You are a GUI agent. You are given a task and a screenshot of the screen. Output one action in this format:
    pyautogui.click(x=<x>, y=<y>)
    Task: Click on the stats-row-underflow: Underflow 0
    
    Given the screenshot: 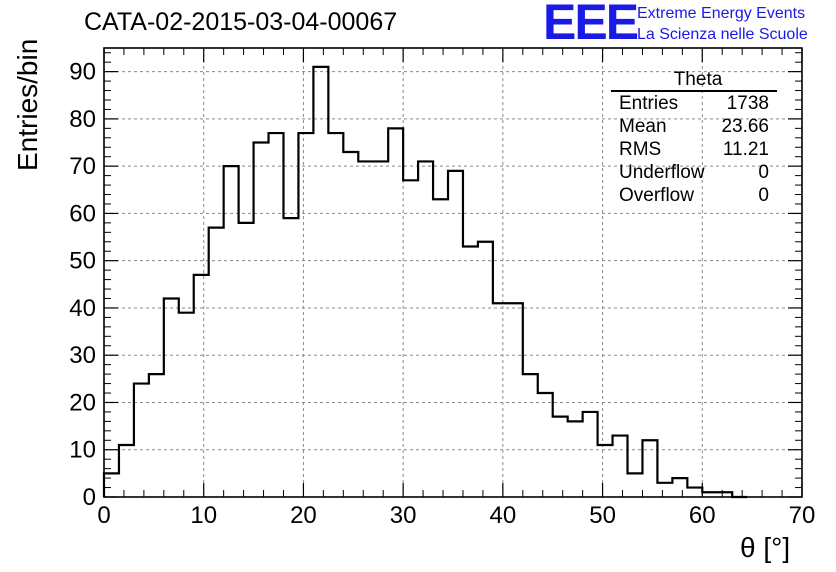 What is the action you would take?
    pyautogui.click(x=694, y=172)
    